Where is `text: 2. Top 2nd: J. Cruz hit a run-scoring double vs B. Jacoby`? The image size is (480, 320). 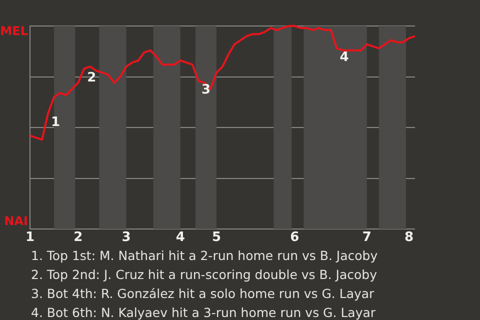
text: 2. Top 2nd: J. Cruz hit a run-scoring double vs B. Jacoby is located at coordinates (204, 275).